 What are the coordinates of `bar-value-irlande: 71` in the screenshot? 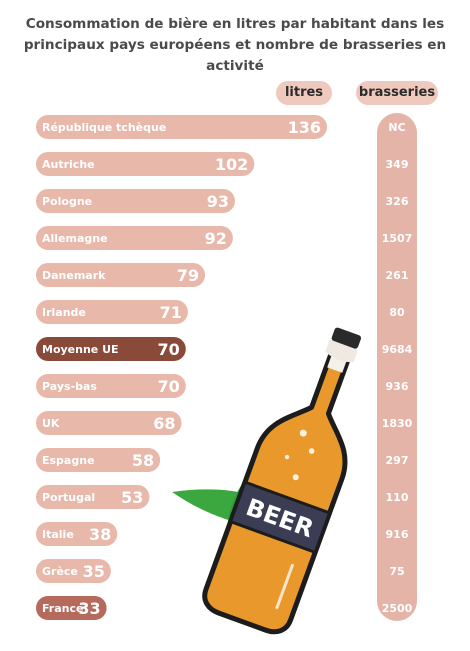 It's located at (171, 312).